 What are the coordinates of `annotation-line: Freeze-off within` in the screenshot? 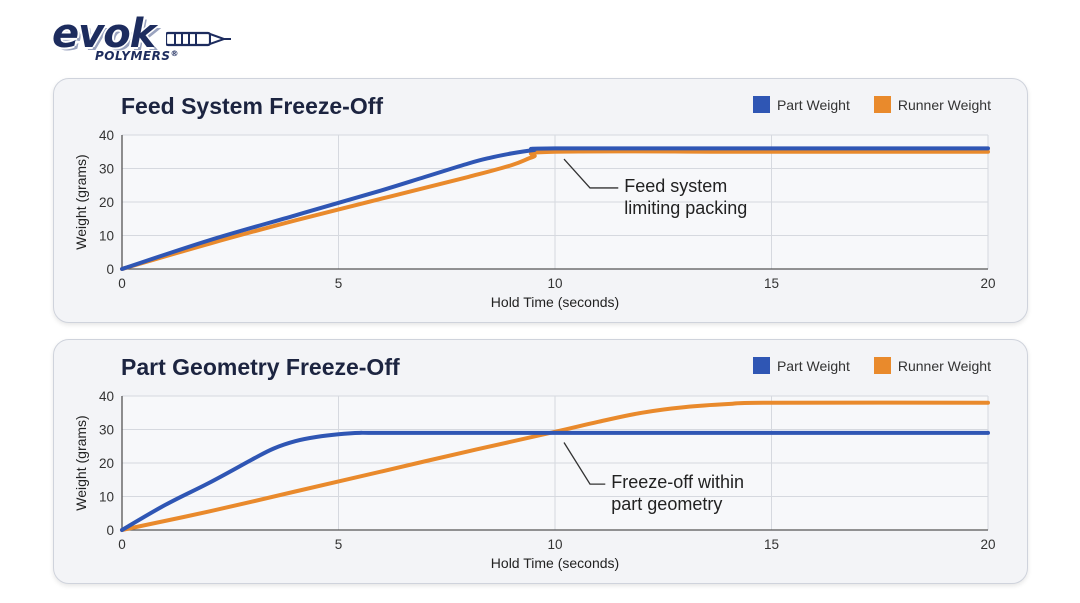 It's located at (677, 482).